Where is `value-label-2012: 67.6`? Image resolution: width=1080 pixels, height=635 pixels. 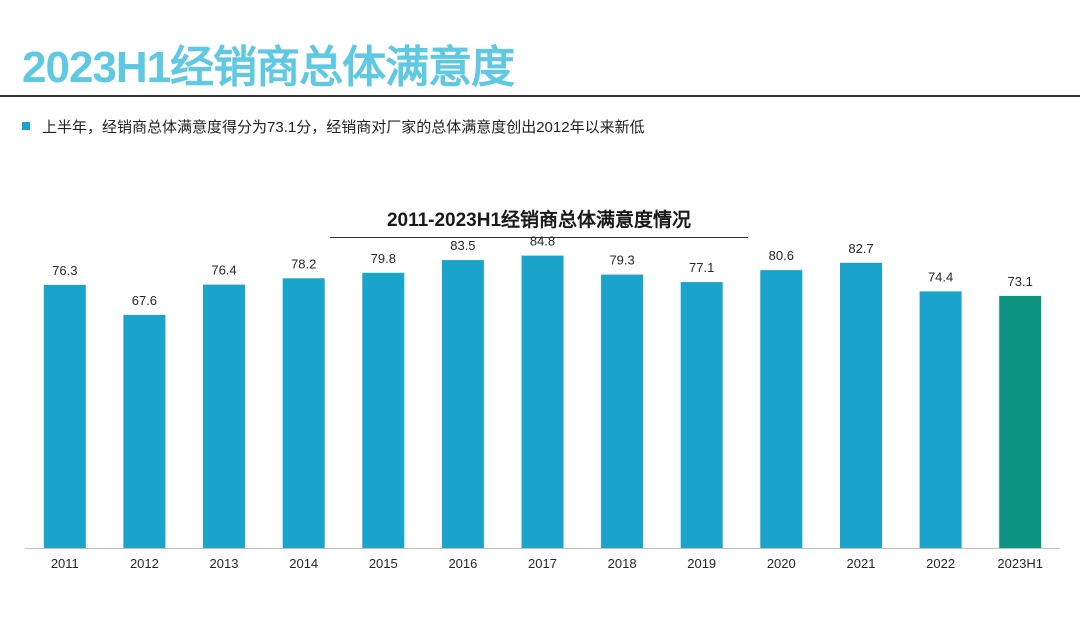 value-label-2012: 67.6 is located at coordinates (144, 300).